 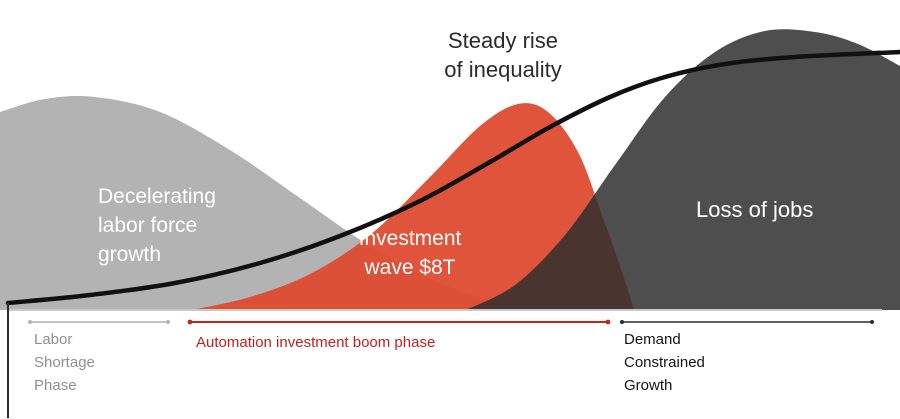 What do you see at coordinates (316, 342) in the screenshot?
I see `phase-label-automation-investment-boom: Automation investment boom phase` at bounding box center [316, 342].